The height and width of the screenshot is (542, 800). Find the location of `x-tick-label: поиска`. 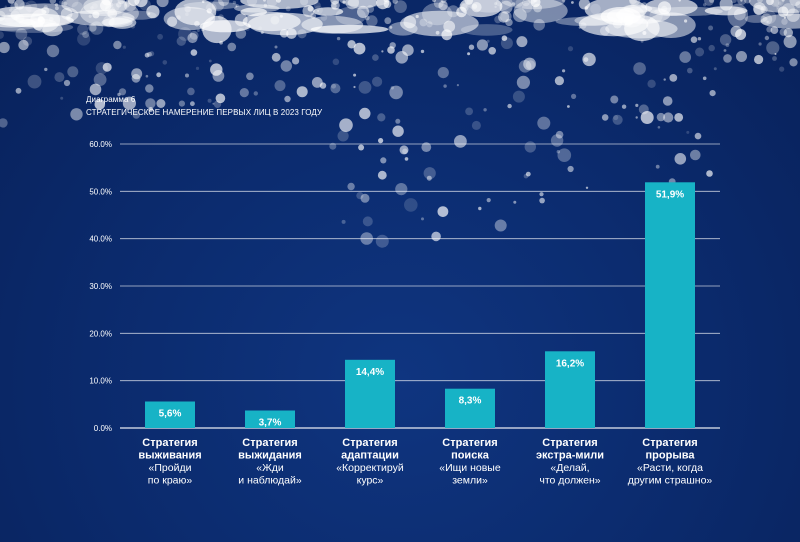

x-tick-label: поиска is located at coordinates (470, 456).